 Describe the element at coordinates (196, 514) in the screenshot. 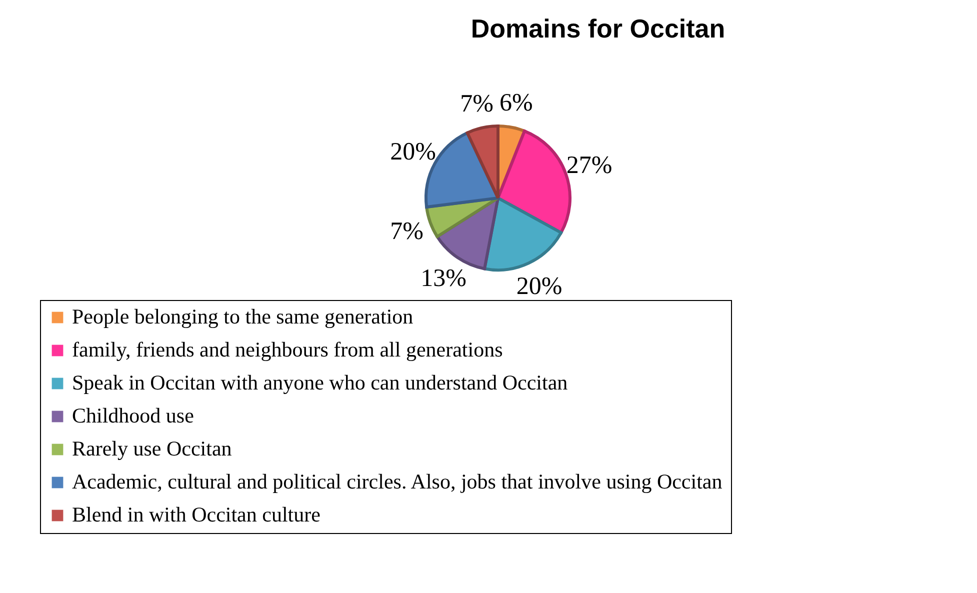

I see `legend-label: Blend in with Occitan culture` at that location.